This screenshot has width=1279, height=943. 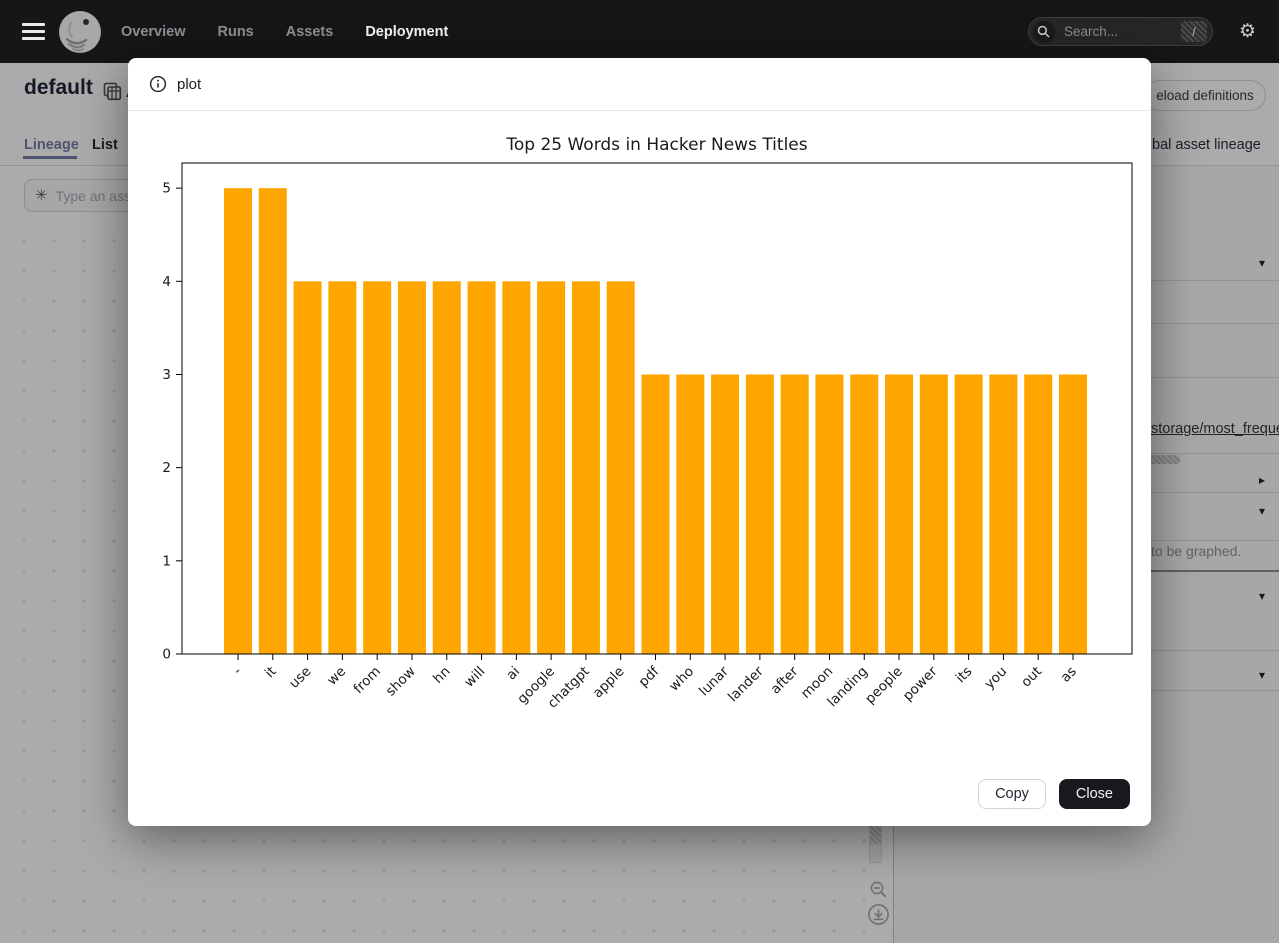 What do you see at coordinates (609, 683) in the screenshot?
I see `svg-text: apple` at bounding box center [609, 683].